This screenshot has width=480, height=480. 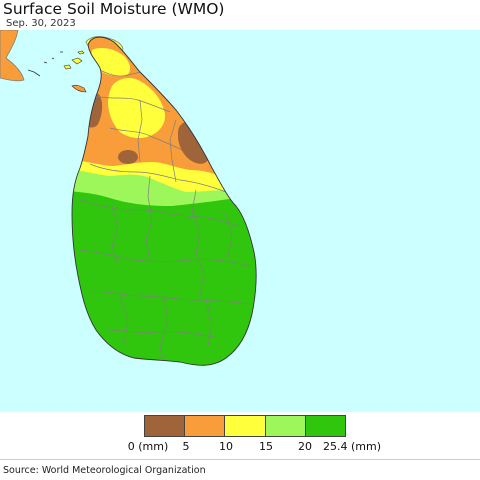 I want to click on legend-tick-0: 0 (mm), so click(x=148, y=446).